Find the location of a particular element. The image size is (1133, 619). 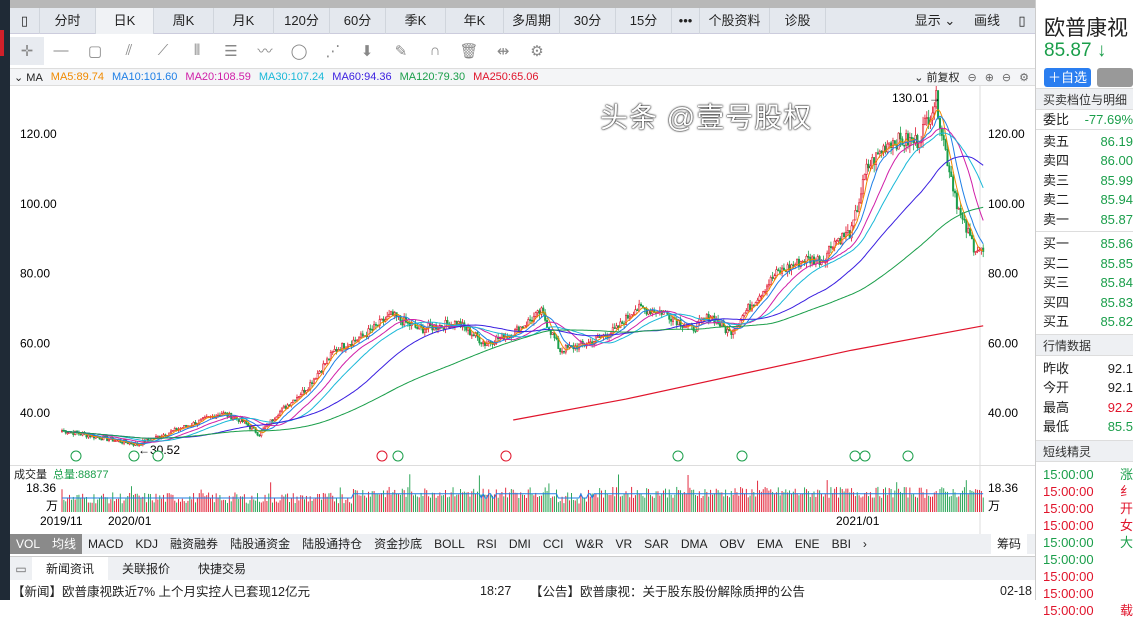

add-watchlist-button: ＋自选 is located at coordinates (1067, 77).